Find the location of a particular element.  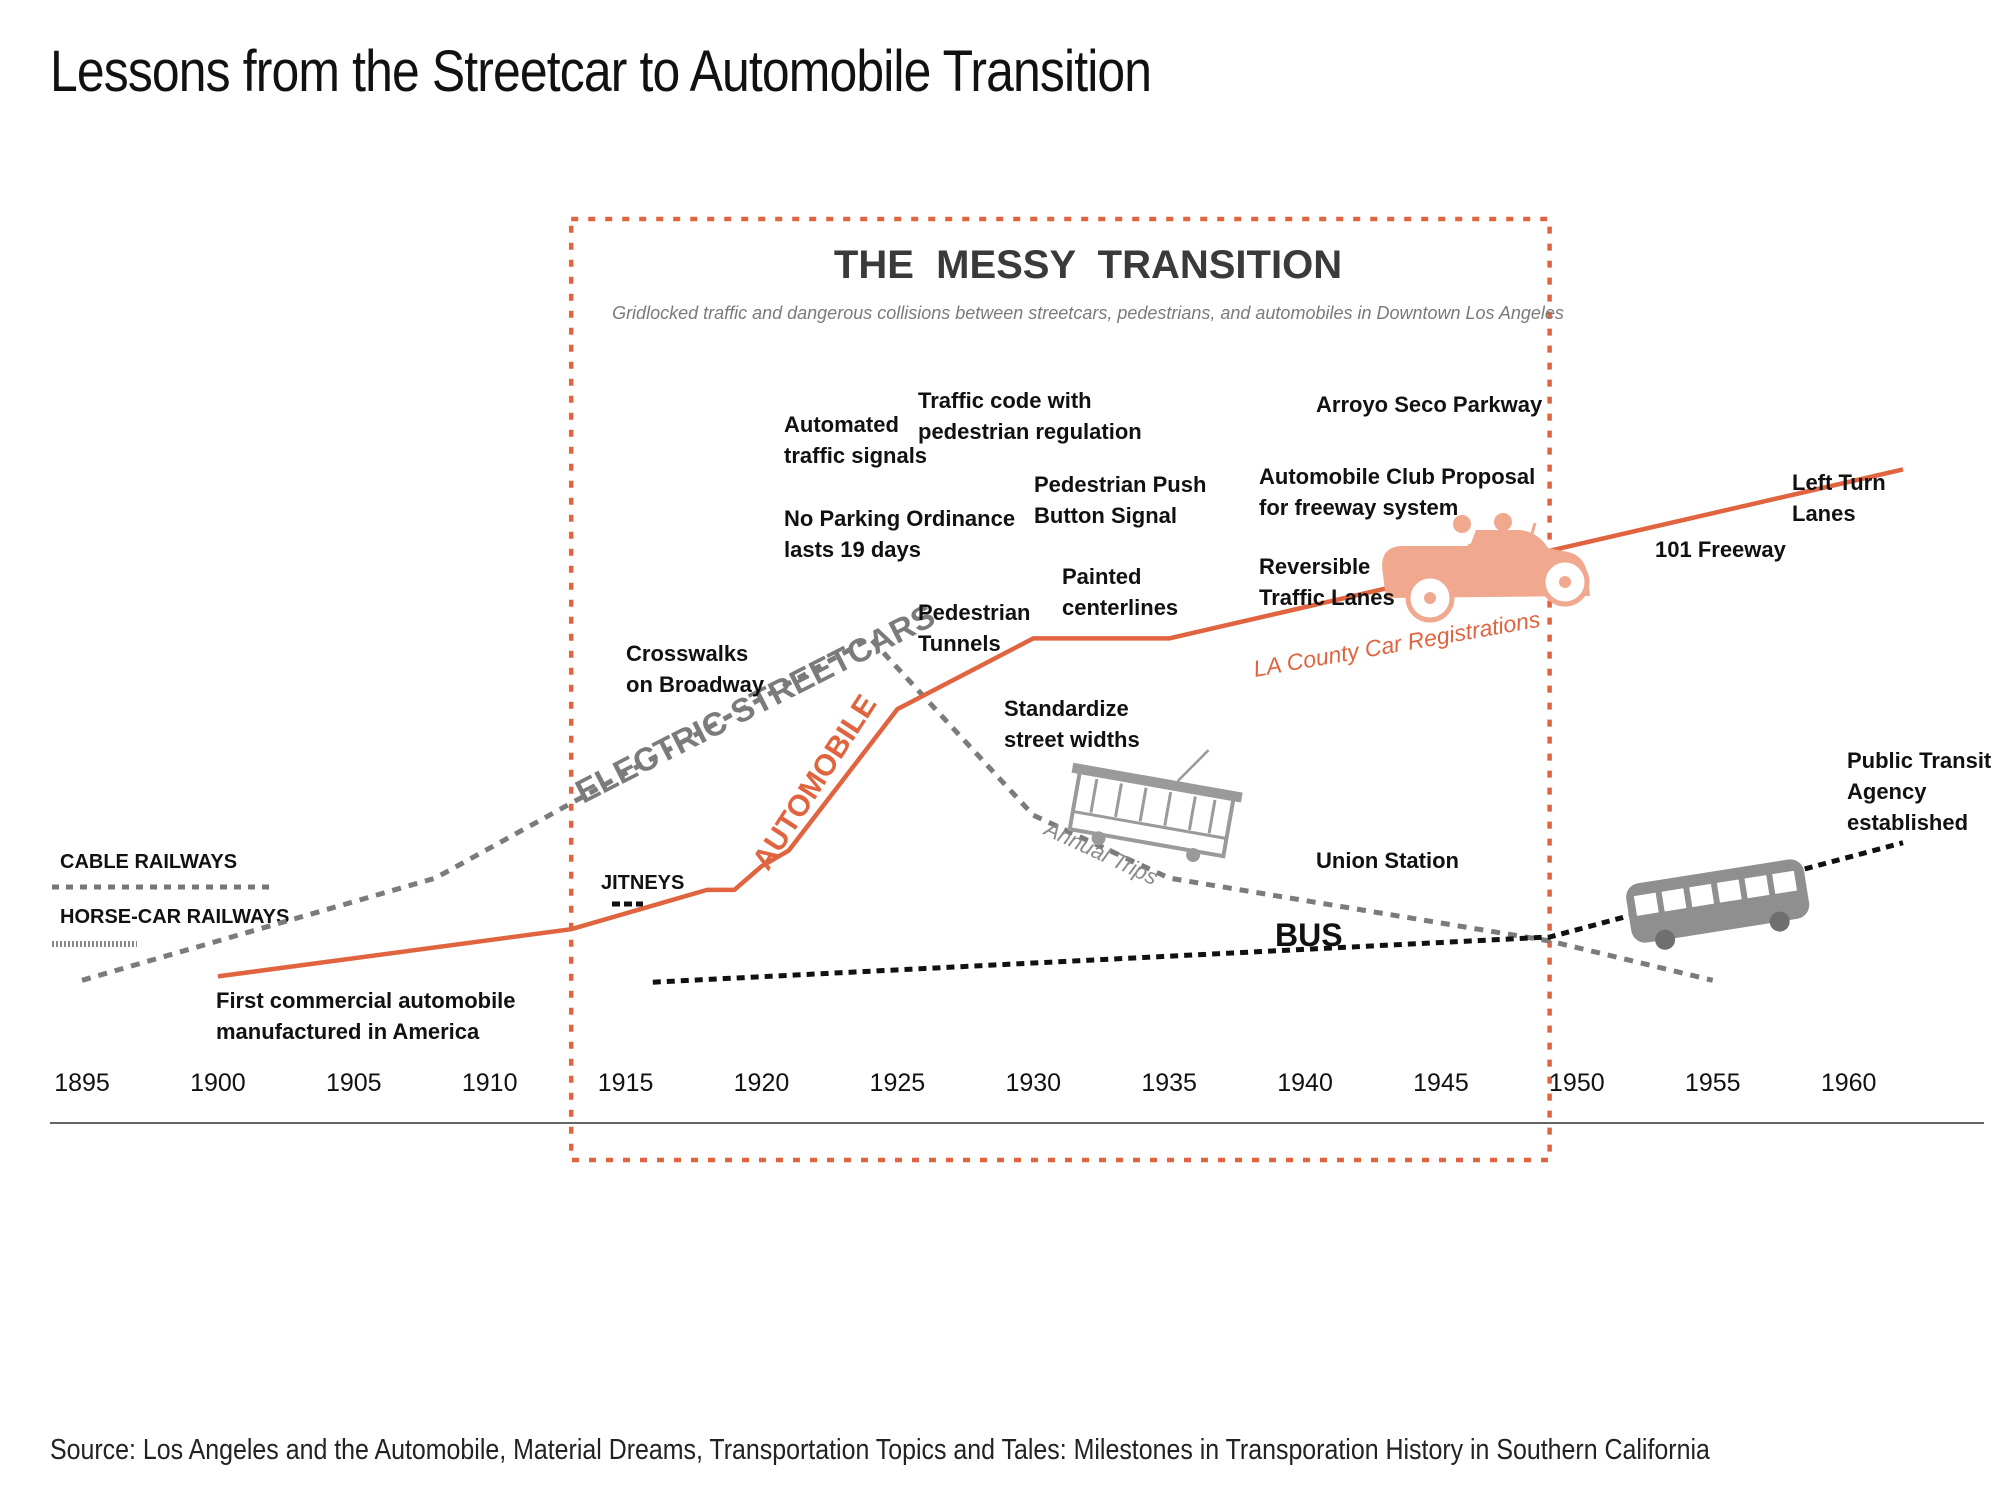

annotation-text: street widths is located at coordinates (1072, 739).